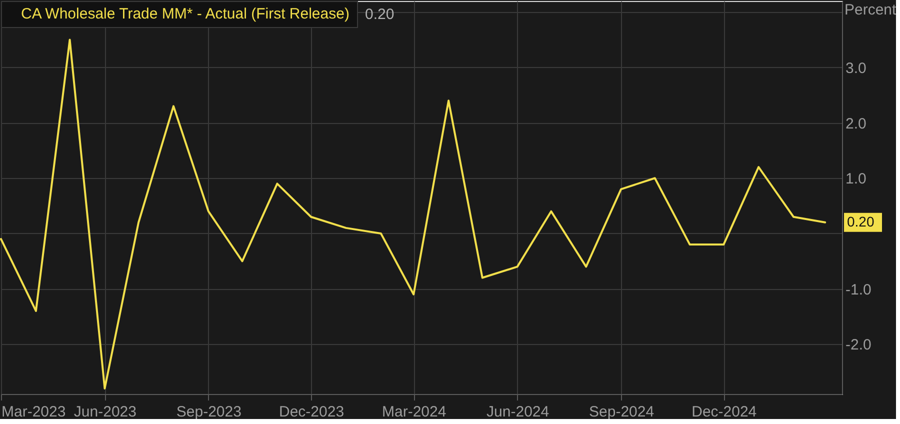 The width and height of the screenshot is (900, 424). I want to click on y-tick-label: 1.0, so click(856, 179).